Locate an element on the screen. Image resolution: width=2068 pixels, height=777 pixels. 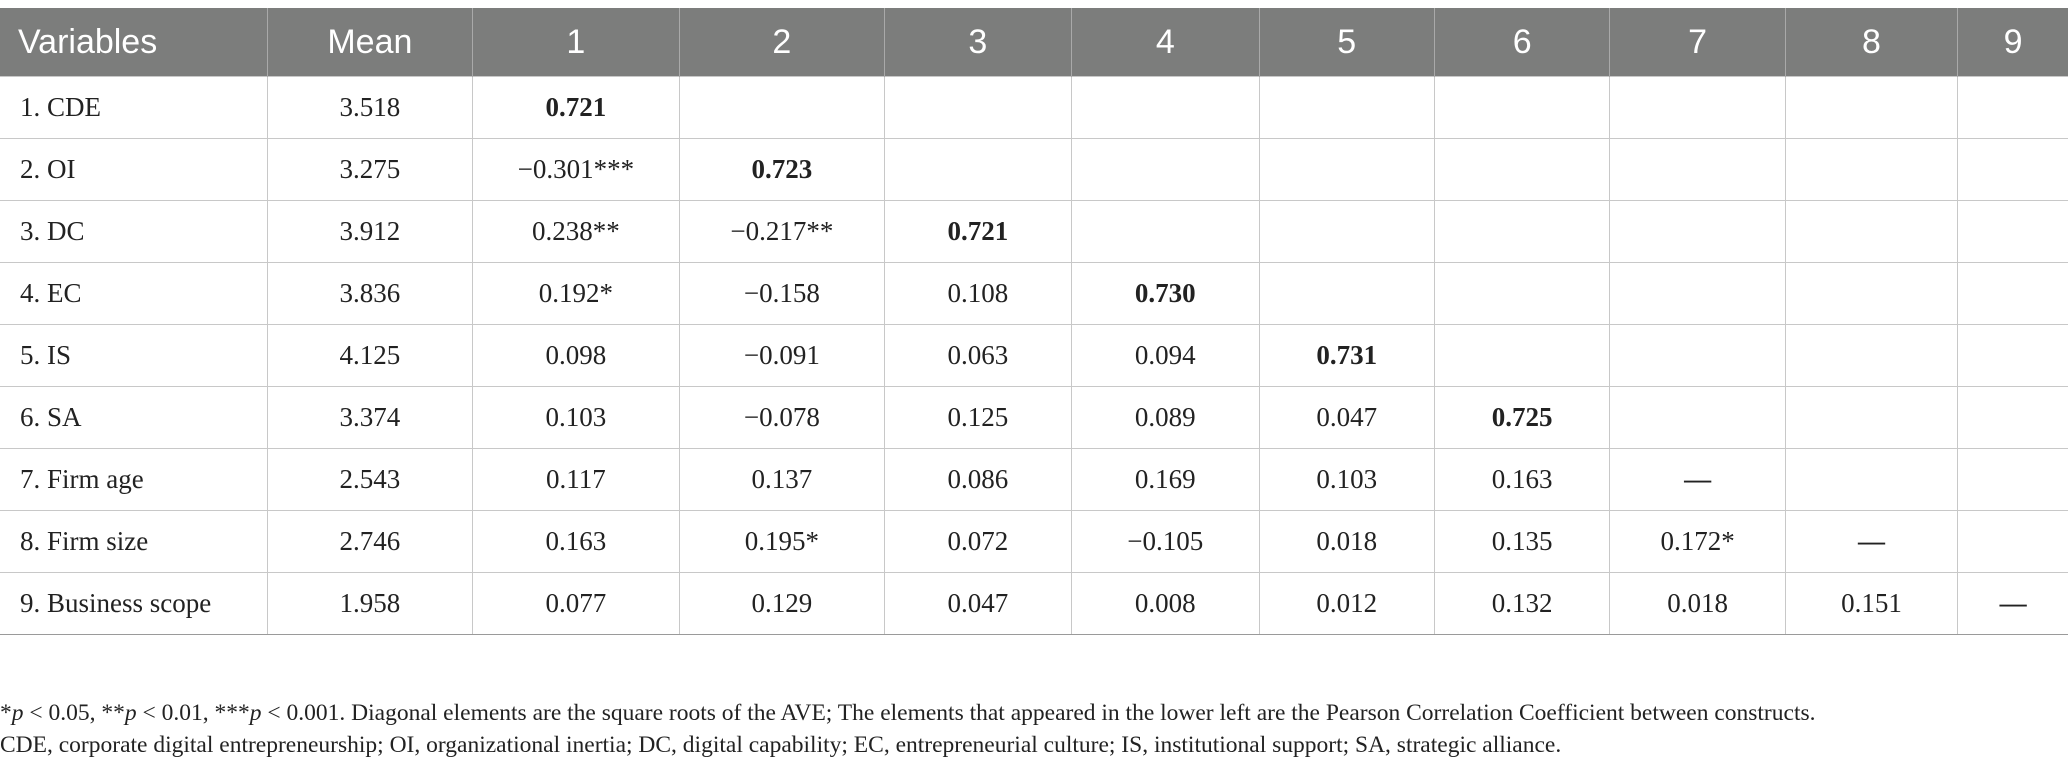
diagonal-cell: 0.731 is located at coordinates (1346, 355).